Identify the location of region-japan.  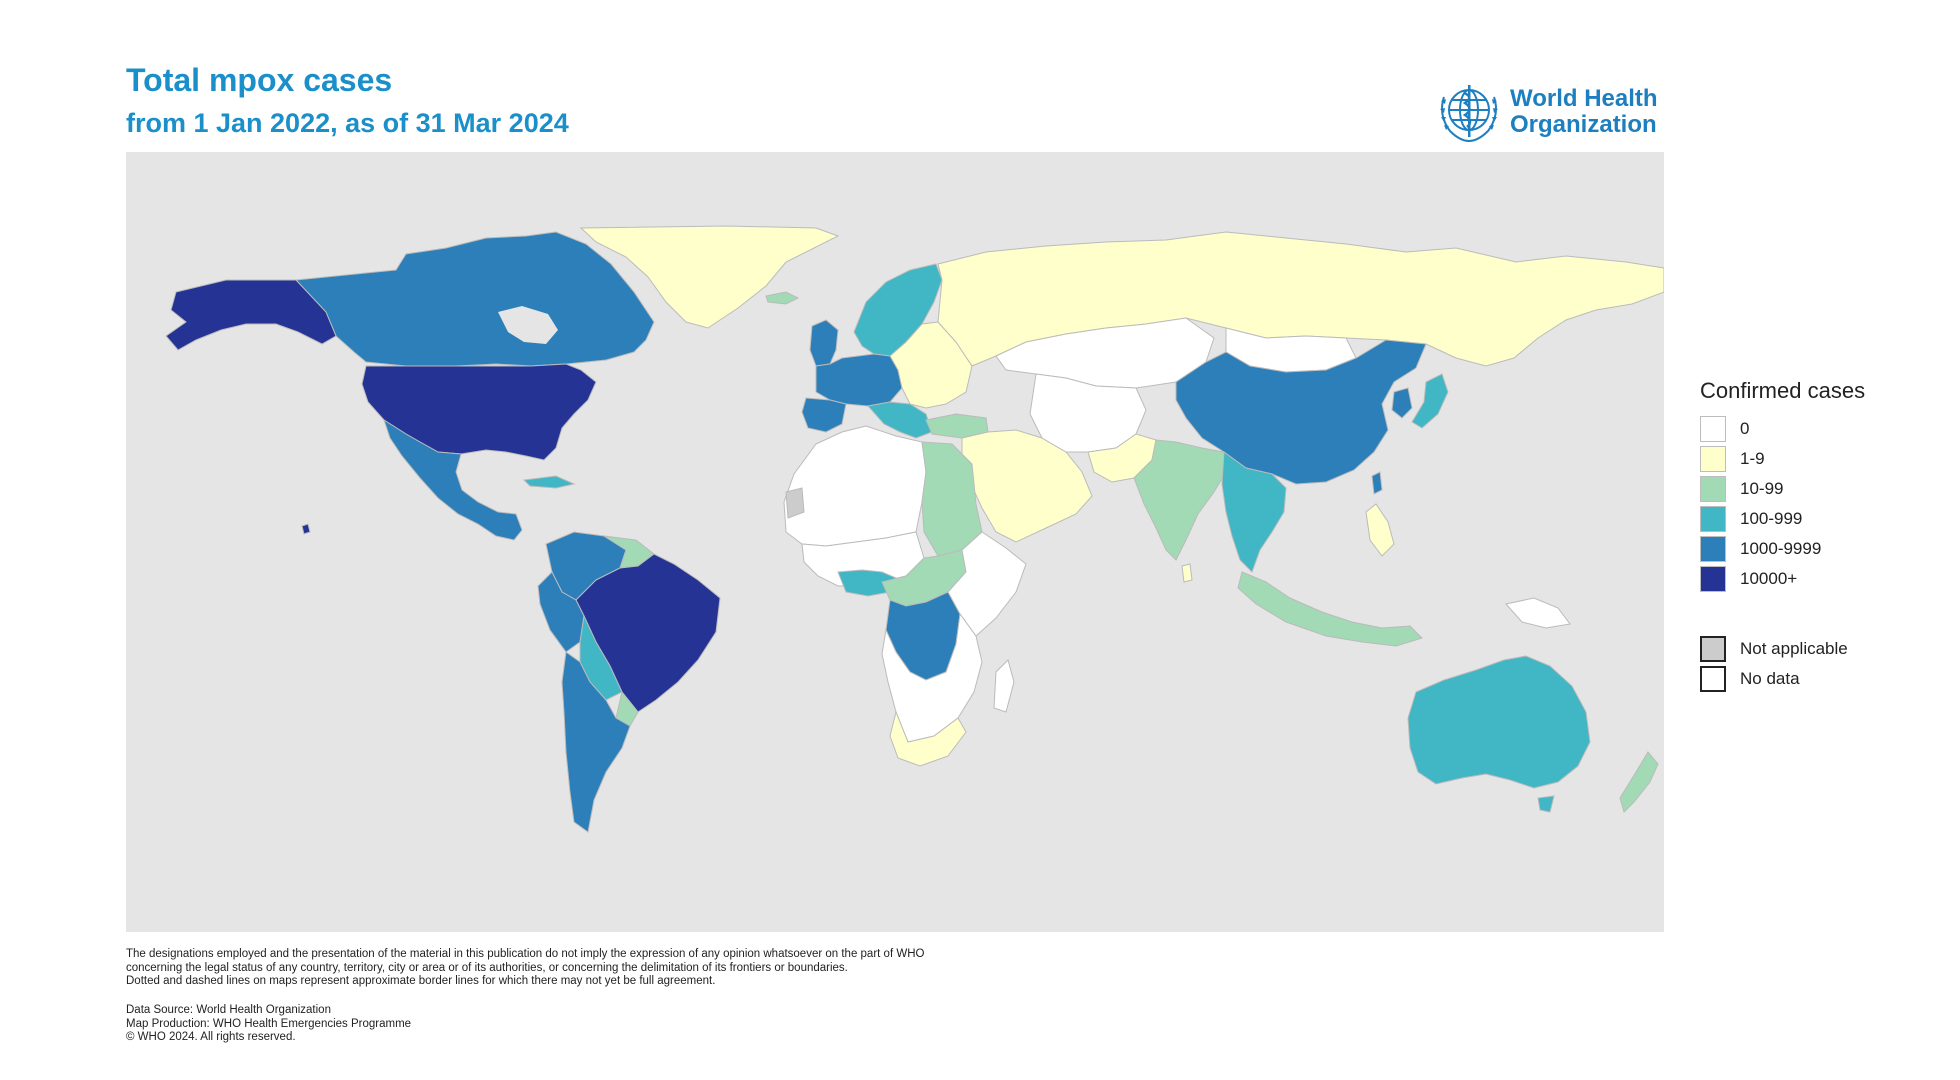
(1430, 401).